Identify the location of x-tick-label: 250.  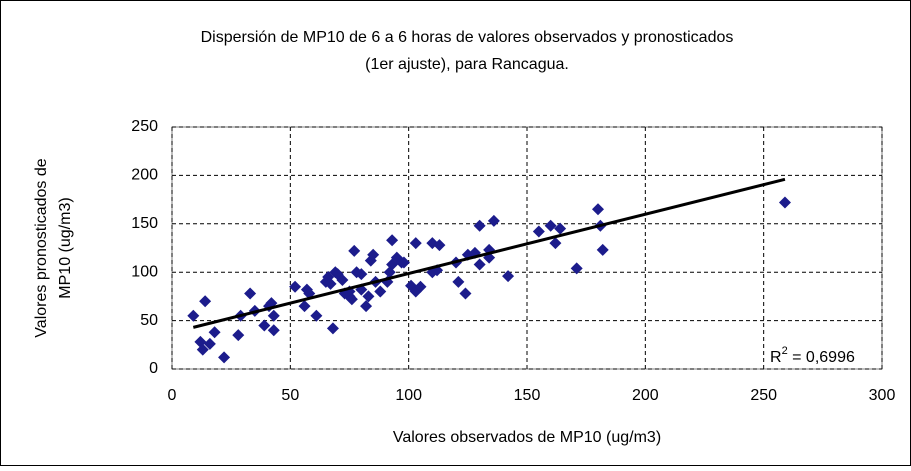
(763, 395).